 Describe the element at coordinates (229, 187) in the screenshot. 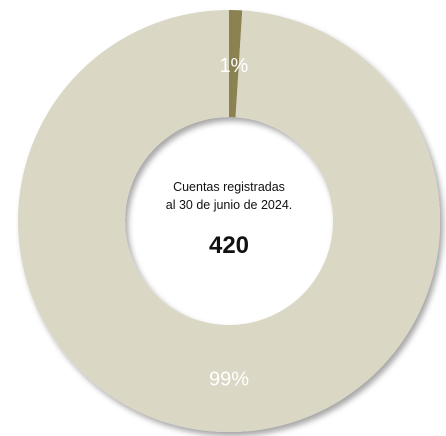

I see `center-caption-line-1: Cuentas registradas` at that location.